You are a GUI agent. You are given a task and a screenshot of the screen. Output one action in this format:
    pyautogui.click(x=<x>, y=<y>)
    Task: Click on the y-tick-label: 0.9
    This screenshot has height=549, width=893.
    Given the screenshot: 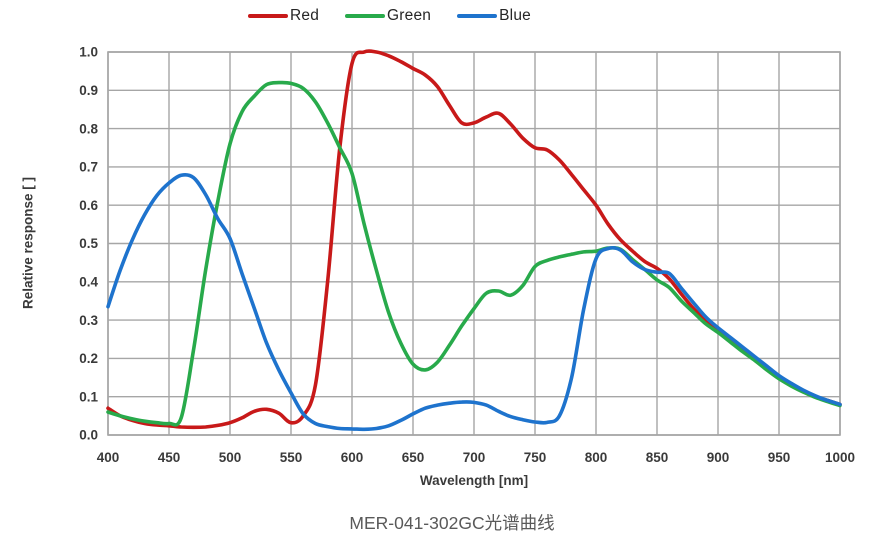 What is the action you would take?
    pyautogui.click(x=88, y=90)
    